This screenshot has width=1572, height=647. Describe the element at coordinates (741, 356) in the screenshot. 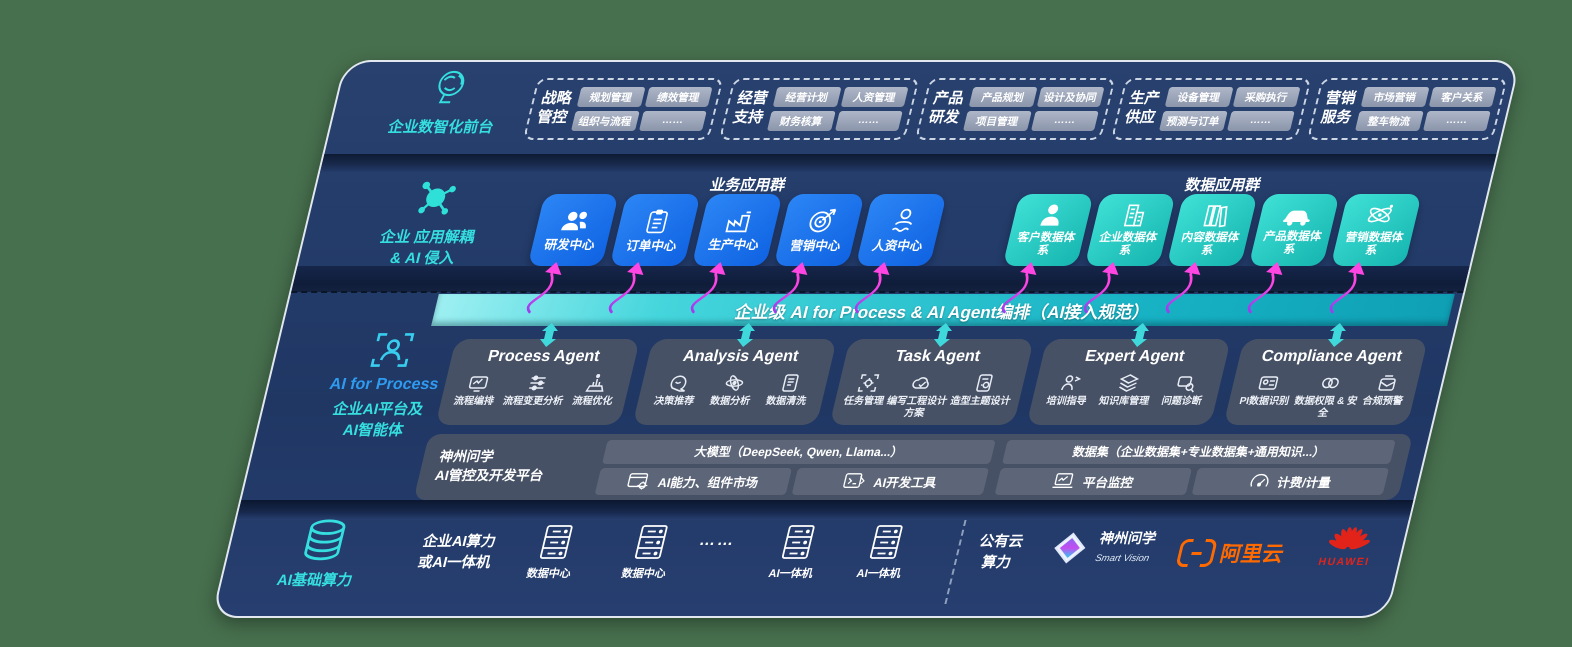

I see `agent-title: Analysis Agent` at that location.